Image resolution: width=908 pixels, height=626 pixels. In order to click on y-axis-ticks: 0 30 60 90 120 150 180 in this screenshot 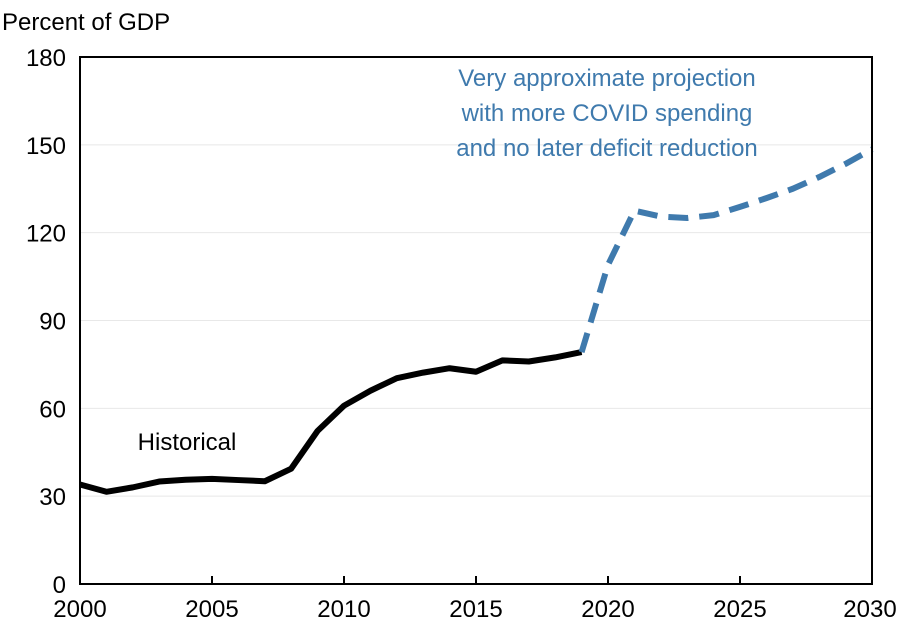, I will do `click(46, 322)`.